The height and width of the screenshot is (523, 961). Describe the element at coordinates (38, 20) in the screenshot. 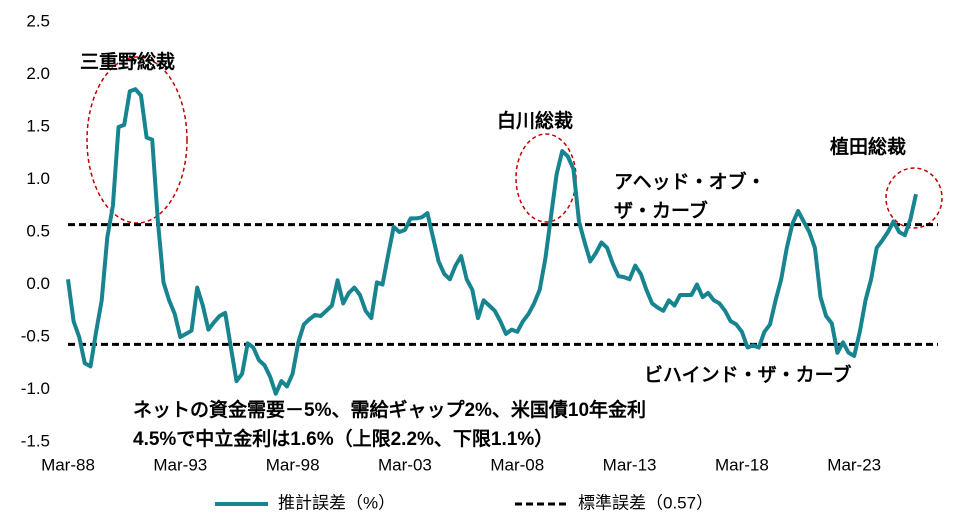

I see `y-tick-label: 2.5` at that location.